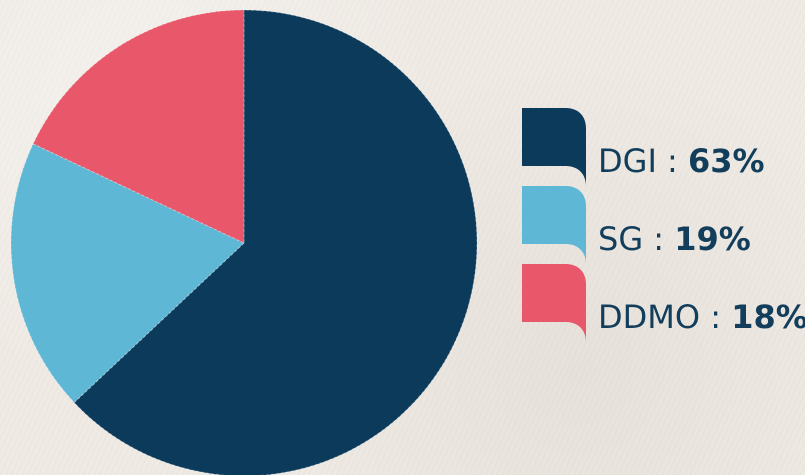 The image size is (805, 475). What do you see at coordinates (768, 317) in the screenshot?
I see `legend-value-ddmo: 18%` at bounding box center [768, 317].